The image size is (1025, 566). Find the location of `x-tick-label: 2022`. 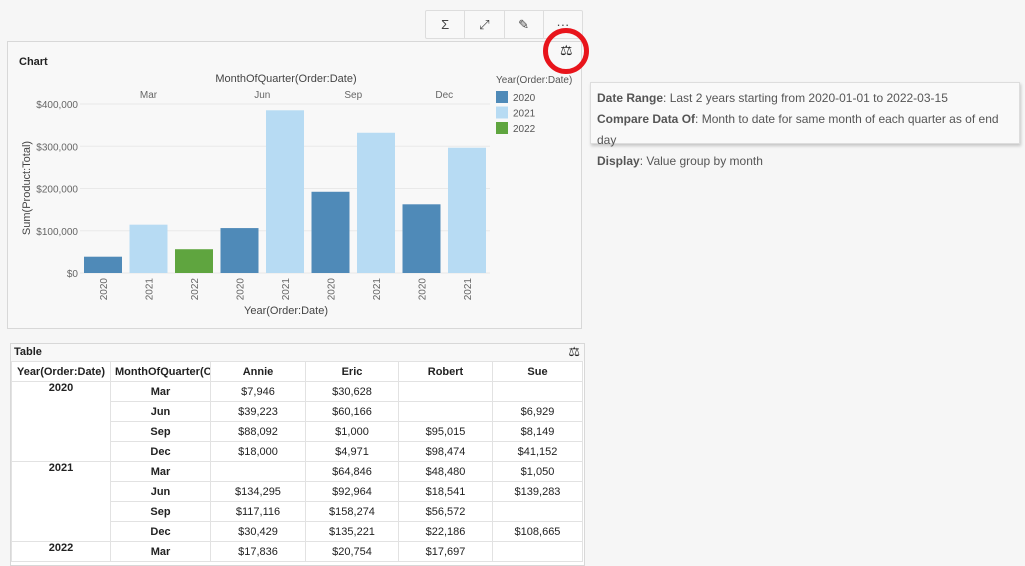

x-tick-label: 2022 is located at coordinates (195, 289).